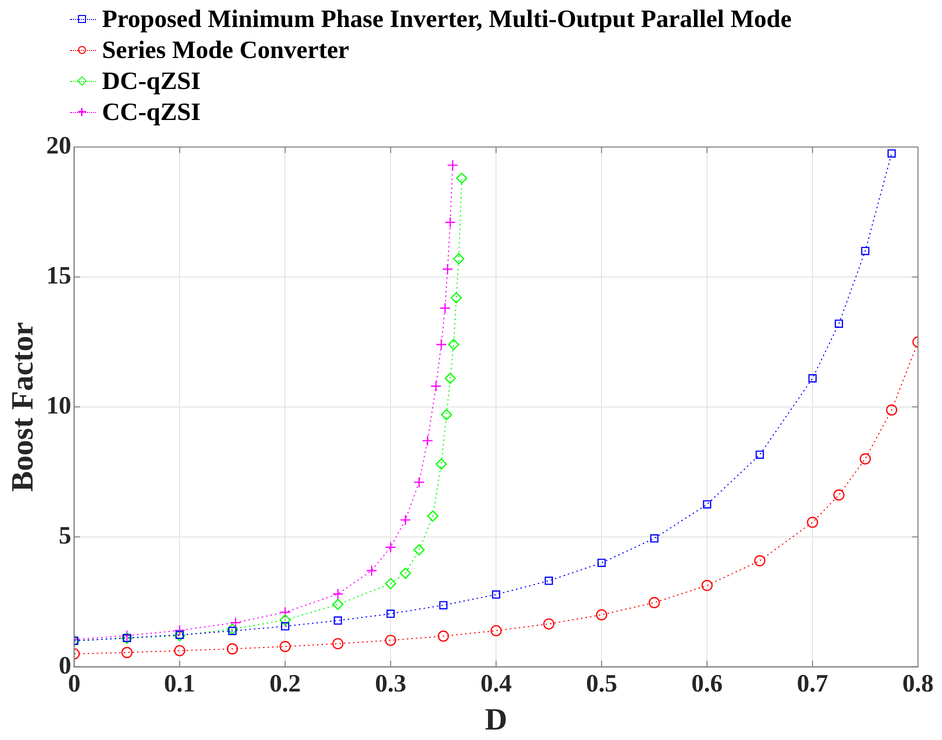 The height and width of the screenshot is (740, 942). Describe the element at coordinates (918, 684) in the screenshot. I see `x-tick-label: 0.8` at that location.